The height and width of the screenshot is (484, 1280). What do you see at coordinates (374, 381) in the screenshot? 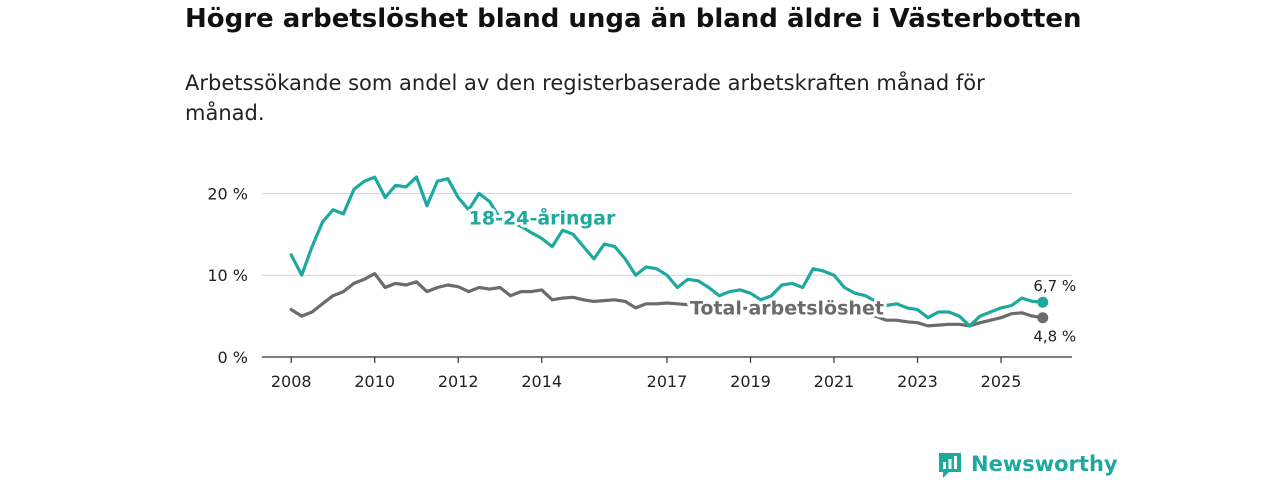
I see `x-tick-label: 2010` at bounding box center [374, 381].